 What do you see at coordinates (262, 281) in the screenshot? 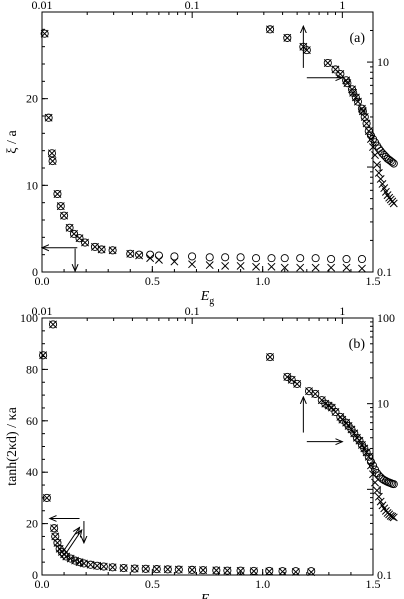
I see `x-tick-label: 1.0` at bounding box center [262, 281].